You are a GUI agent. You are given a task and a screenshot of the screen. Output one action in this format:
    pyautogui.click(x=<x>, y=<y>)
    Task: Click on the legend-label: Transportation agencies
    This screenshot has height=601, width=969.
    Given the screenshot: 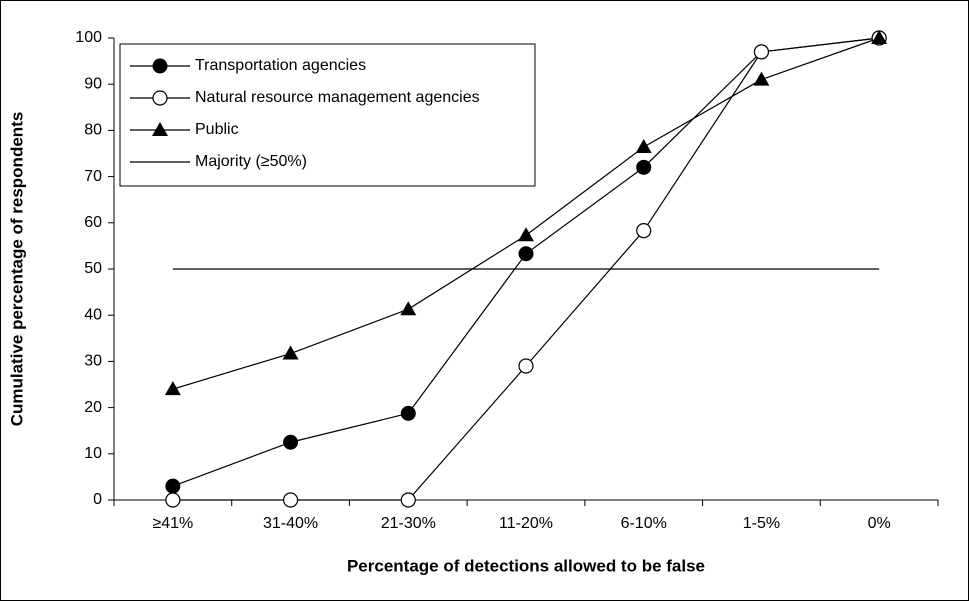 What is the action you would take?
    pyautogui.click(x=280, y=65)
    